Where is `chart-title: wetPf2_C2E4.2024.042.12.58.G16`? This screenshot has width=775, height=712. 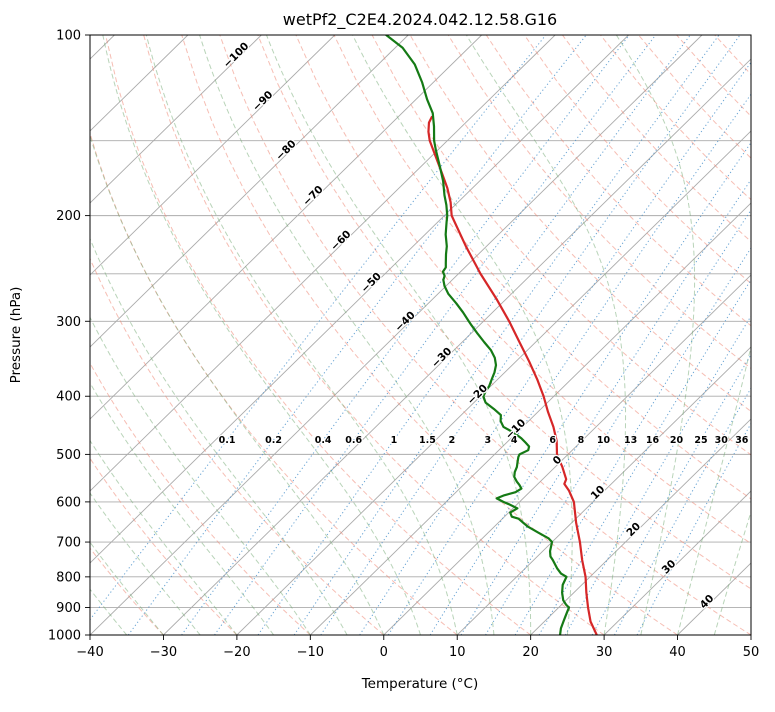 chart-title: wetPf2_C2E4.2024.042.12.58.G16 is located at coordinates (420, 20).